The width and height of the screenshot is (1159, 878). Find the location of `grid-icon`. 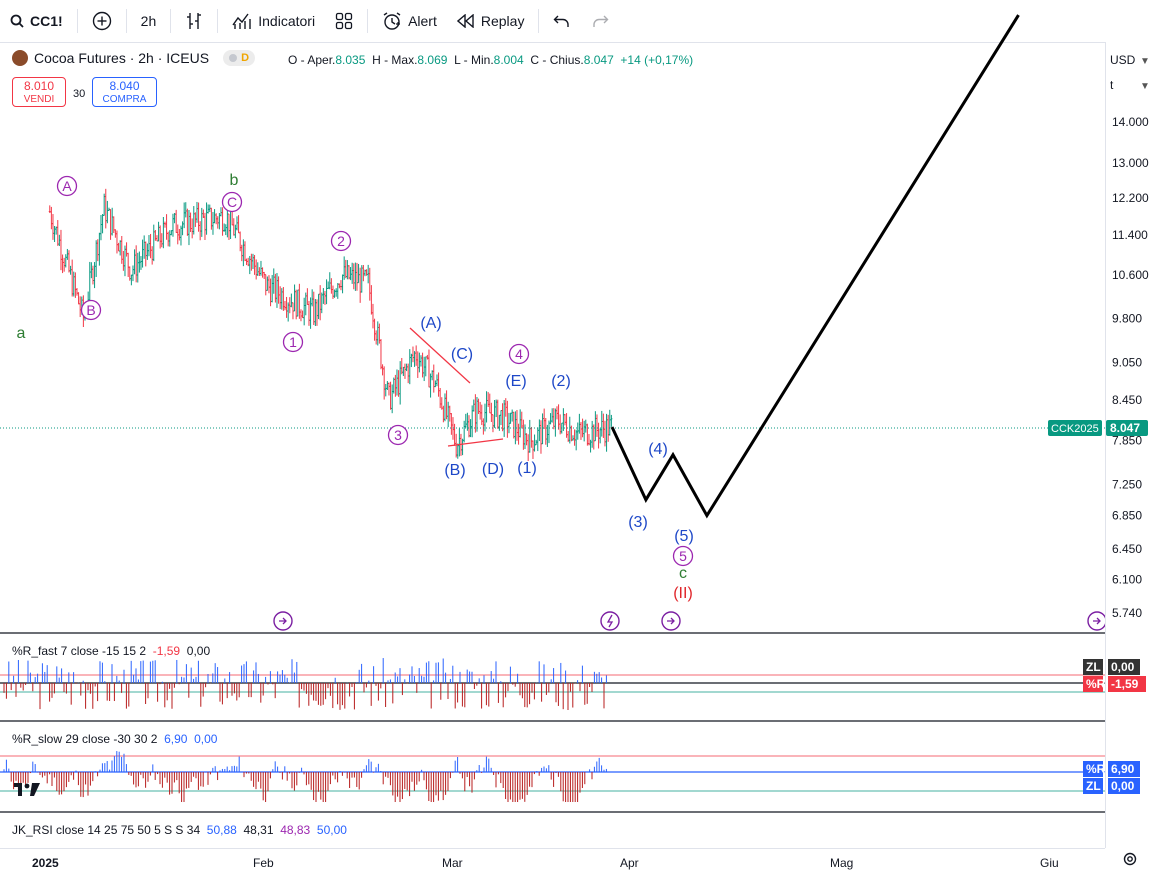

grid-icon is located at coordinates (344, 21).